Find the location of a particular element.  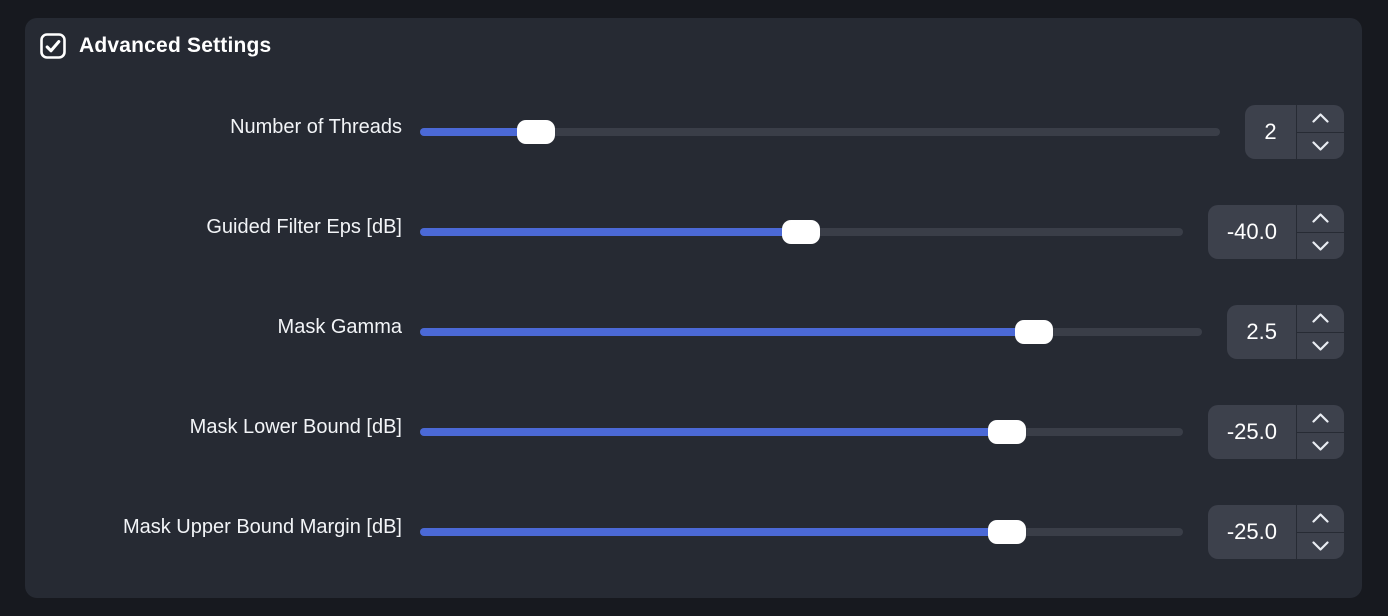

number-input-mask-upper-bound-margin: -25.0 is located at coordinates (1275, 532).